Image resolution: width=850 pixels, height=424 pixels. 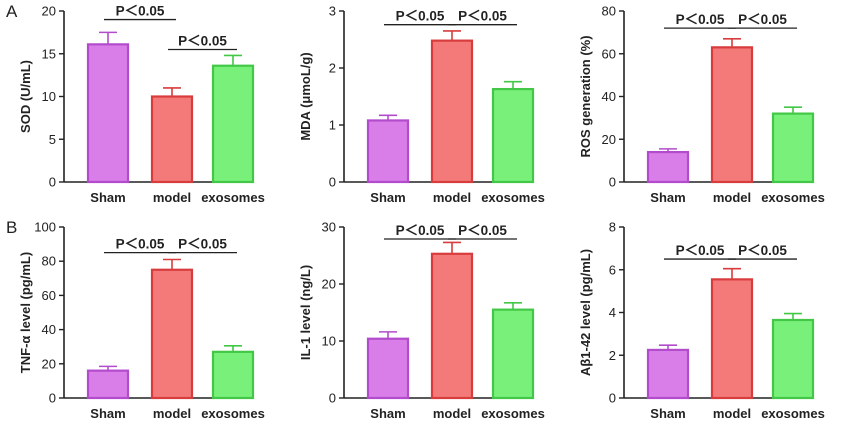 What do you see at coordinates (332, 11) in the screenshot?
I see `y-tick-label: 3` at bounding box center [332, 11].